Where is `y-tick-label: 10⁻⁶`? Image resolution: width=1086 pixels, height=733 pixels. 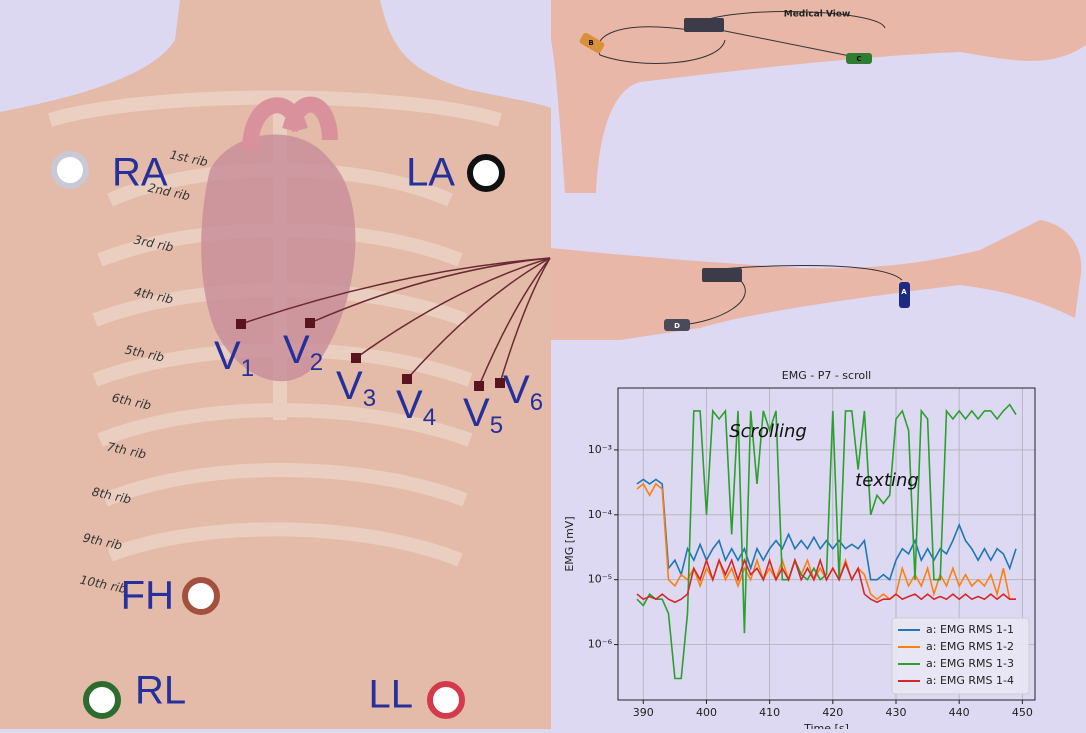 y-tick-label: 10⁻⁶ is located at coordinates (600, 644).